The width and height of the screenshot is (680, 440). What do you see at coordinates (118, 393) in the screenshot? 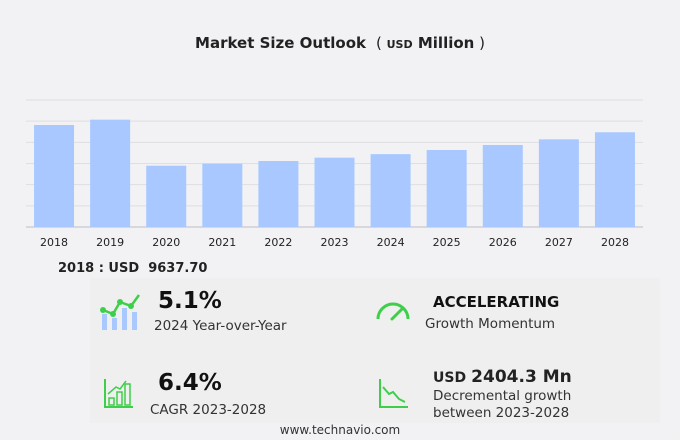
I see `bar-growth-icon` at bounding box center [118, 393].